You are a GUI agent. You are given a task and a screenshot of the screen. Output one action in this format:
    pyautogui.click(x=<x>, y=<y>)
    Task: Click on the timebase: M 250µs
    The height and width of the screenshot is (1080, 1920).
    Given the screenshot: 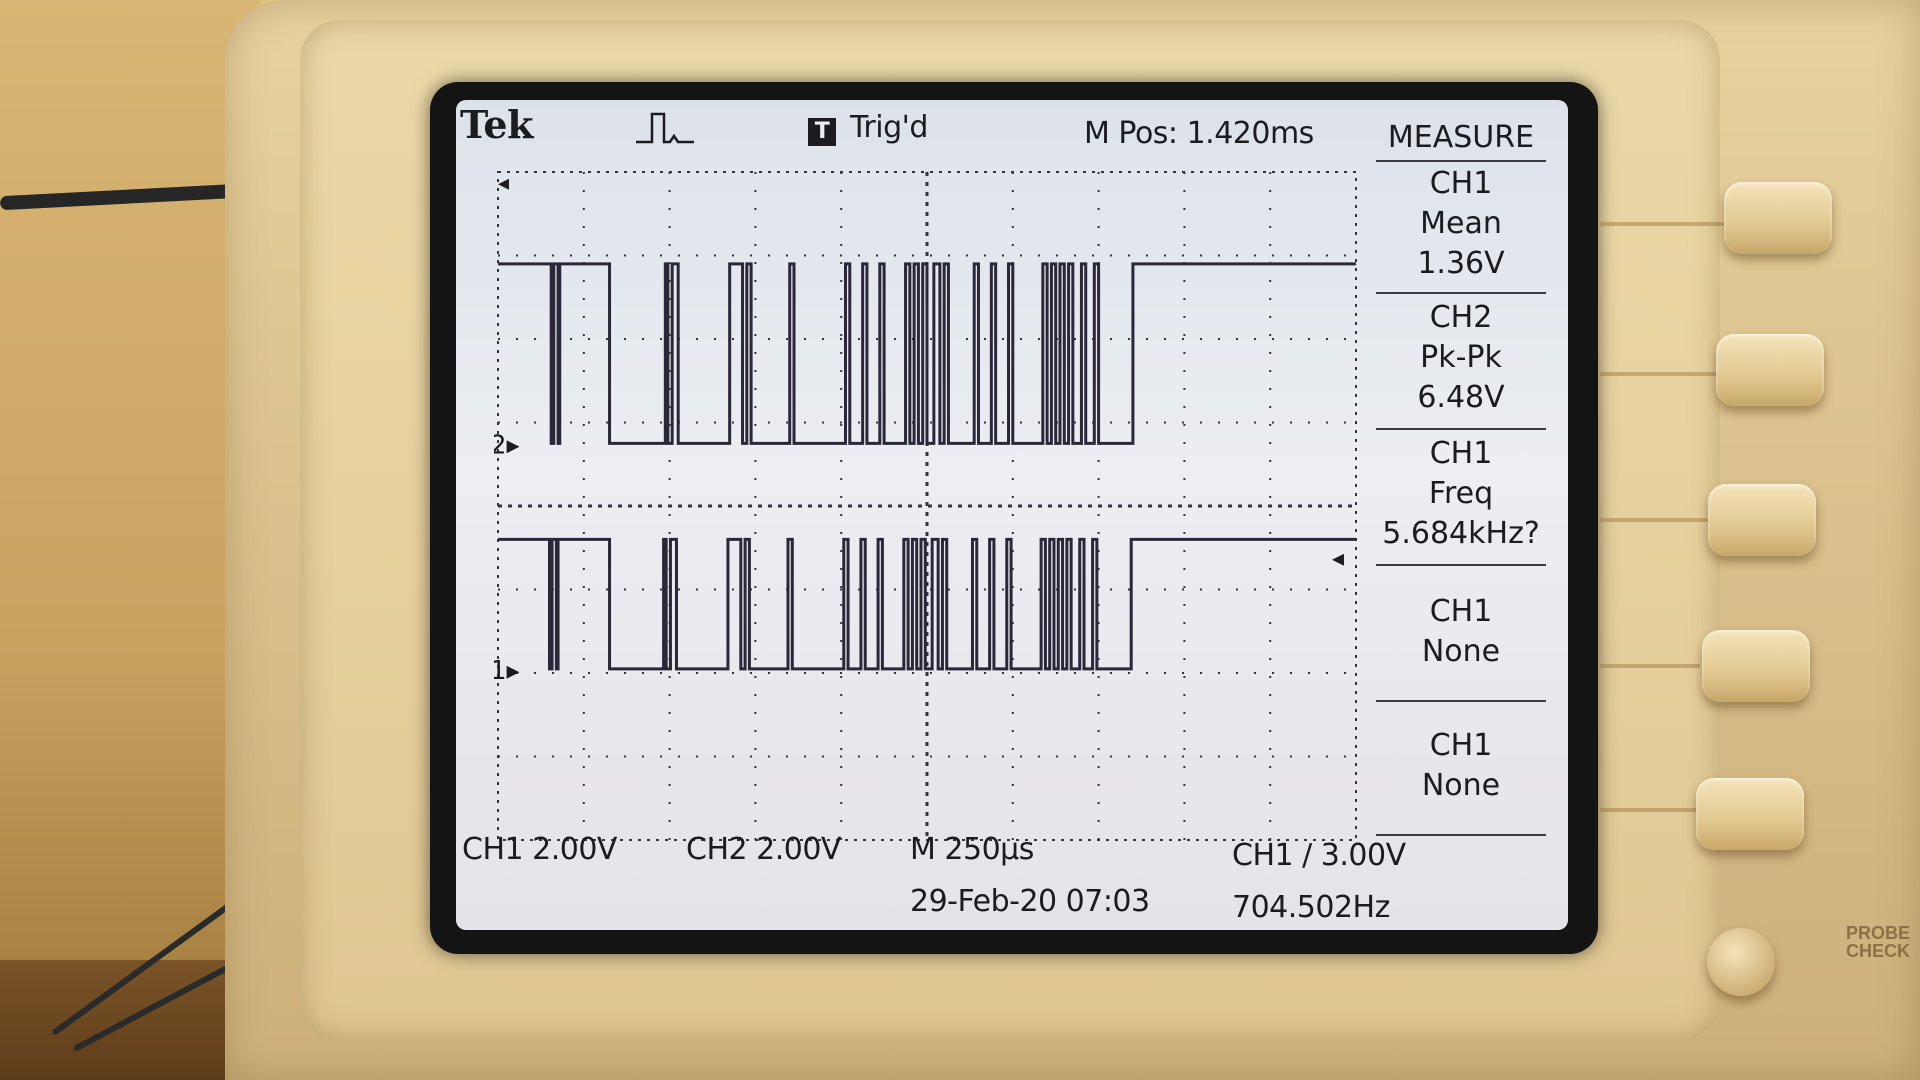 What is the action you would take?
    pyautogui.click(x=972, y=849)
    